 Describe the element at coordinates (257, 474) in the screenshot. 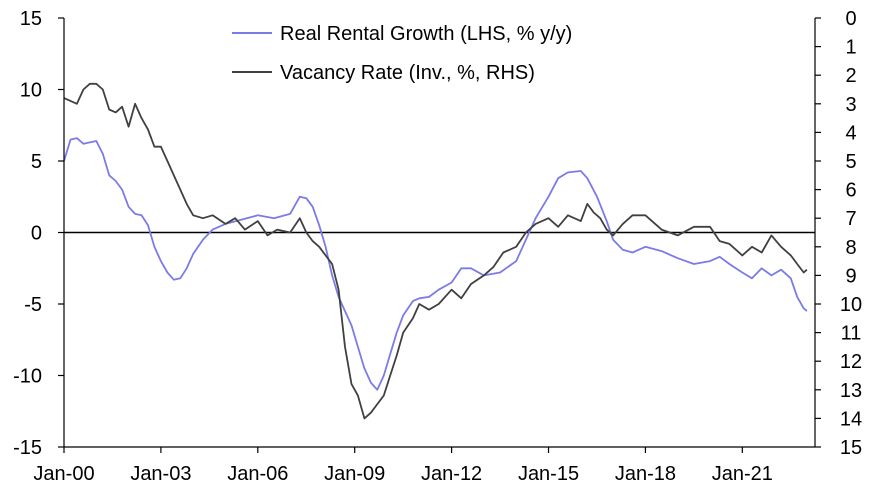

I see `x-tick-label: Jan-06` at that location.